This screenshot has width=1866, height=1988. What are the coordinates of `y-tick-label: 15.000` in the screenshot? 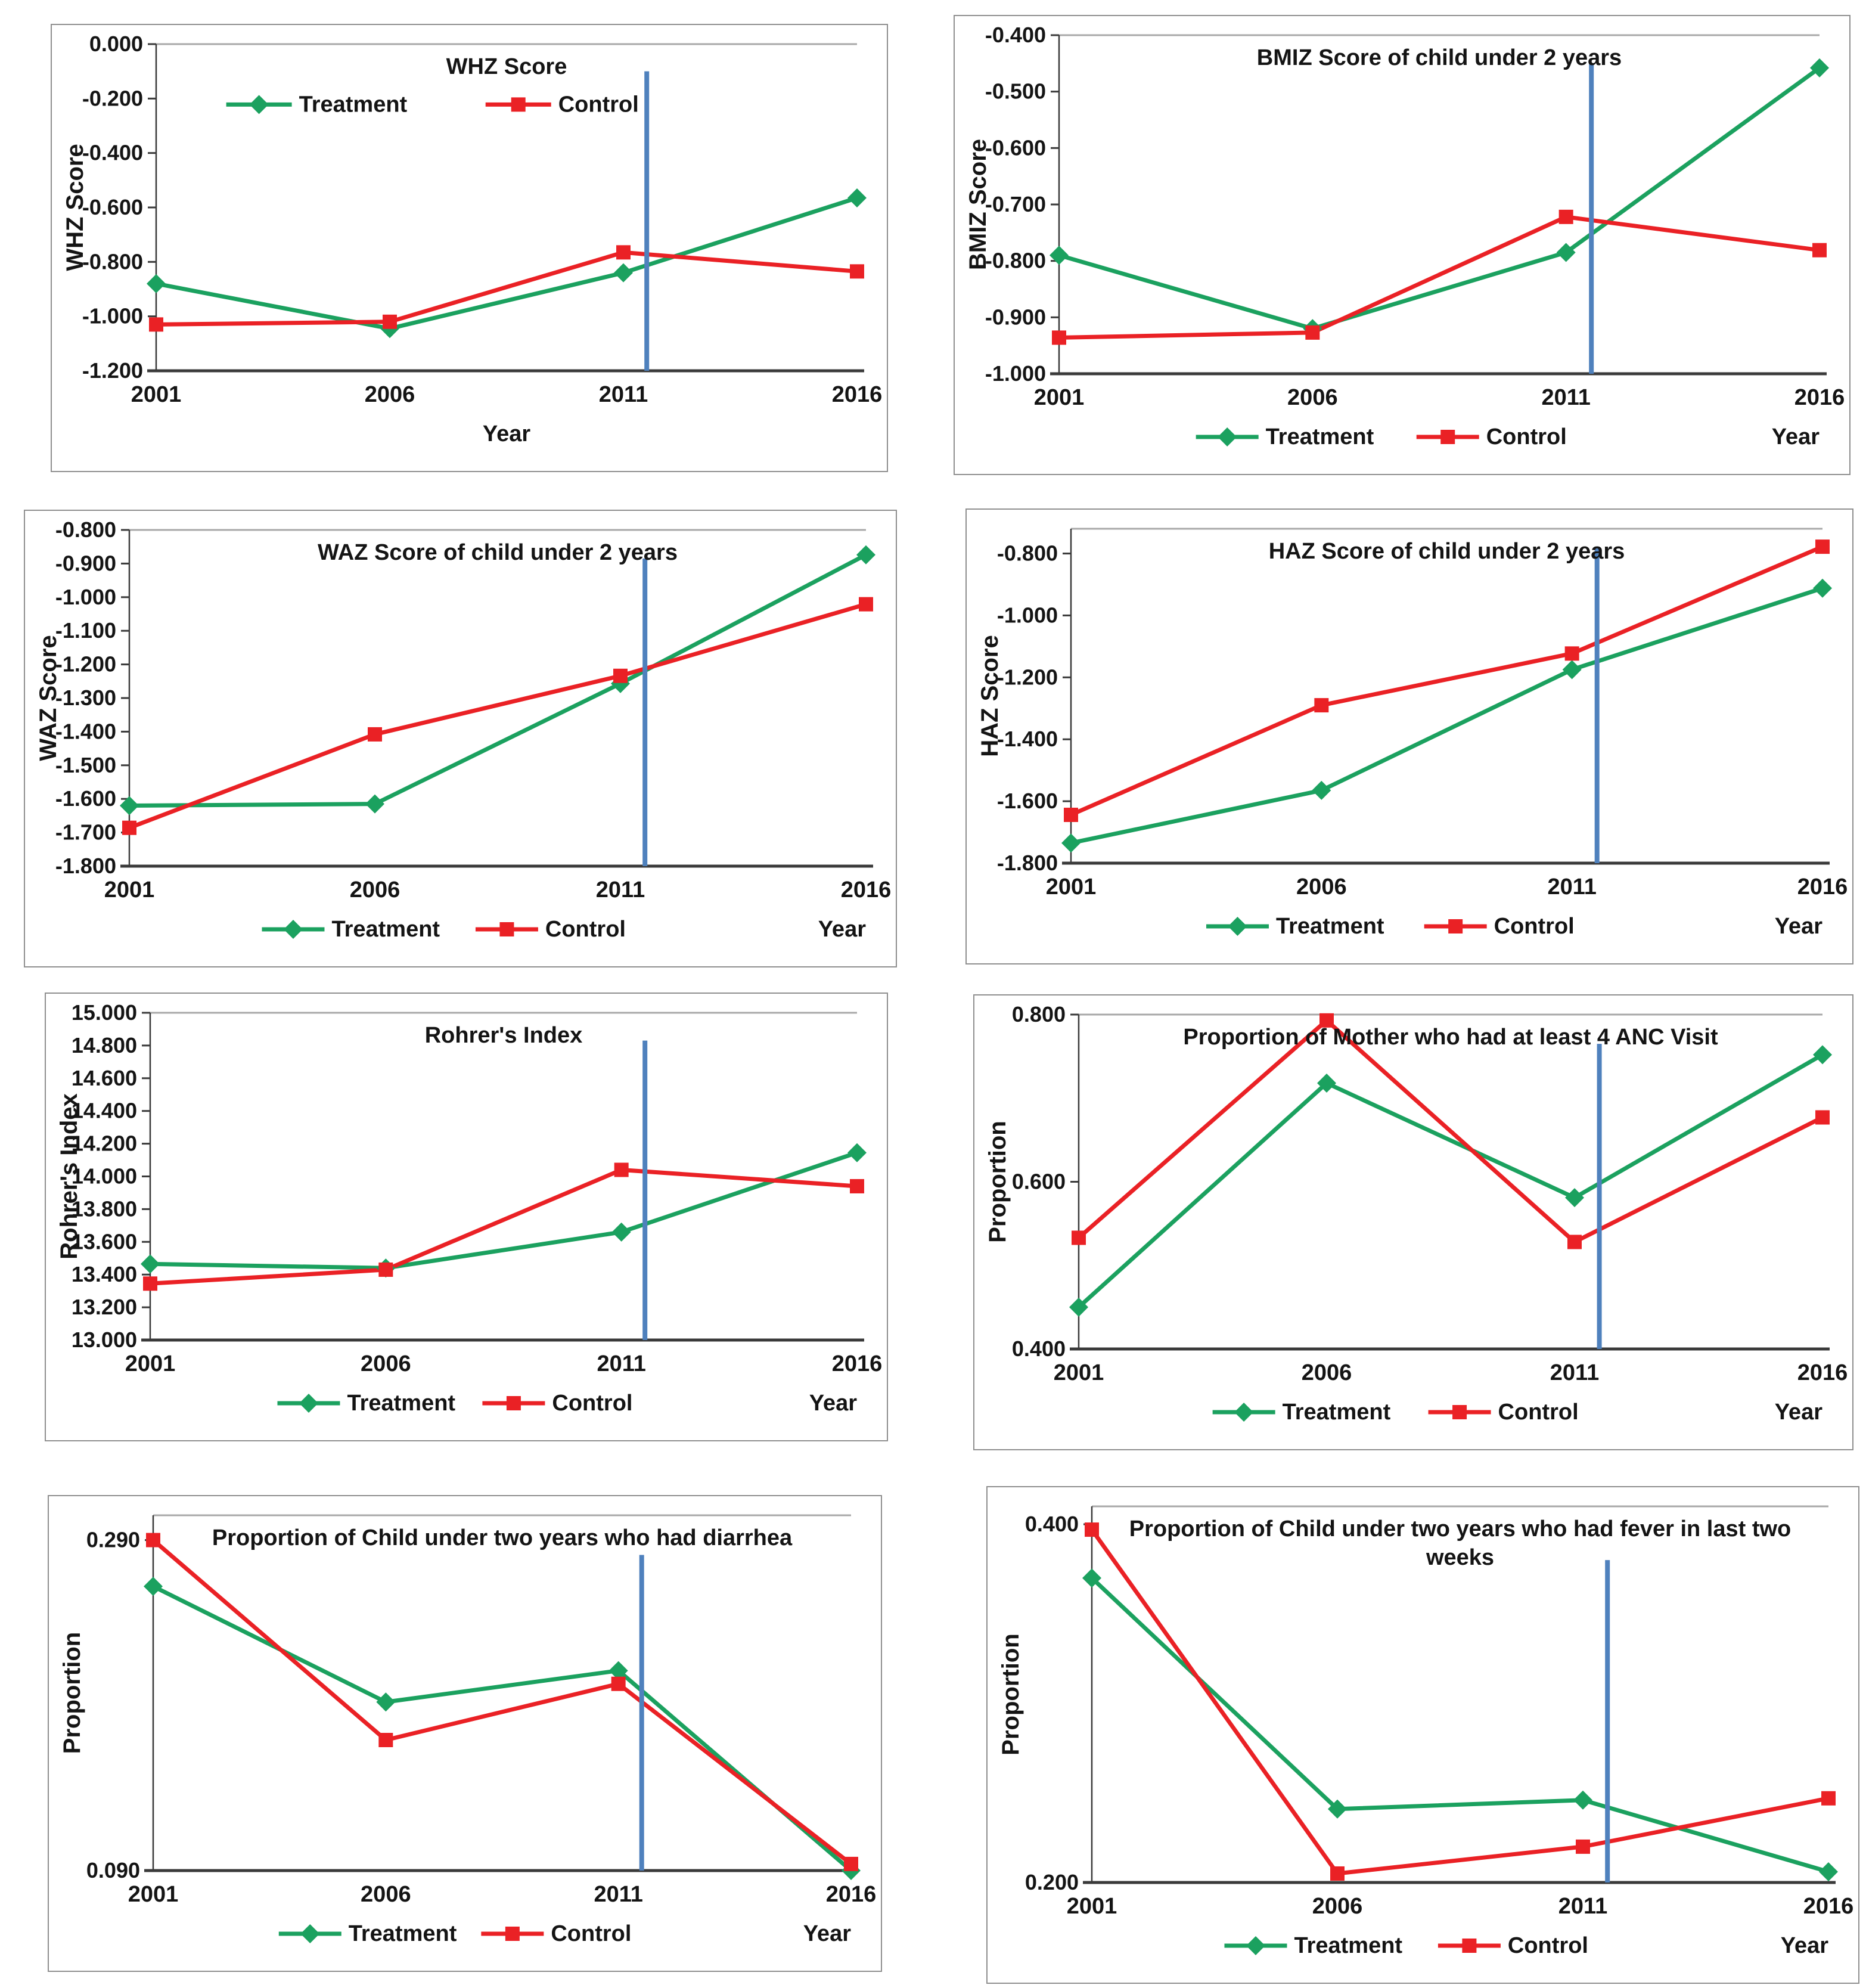 It's located at (105, 1012).